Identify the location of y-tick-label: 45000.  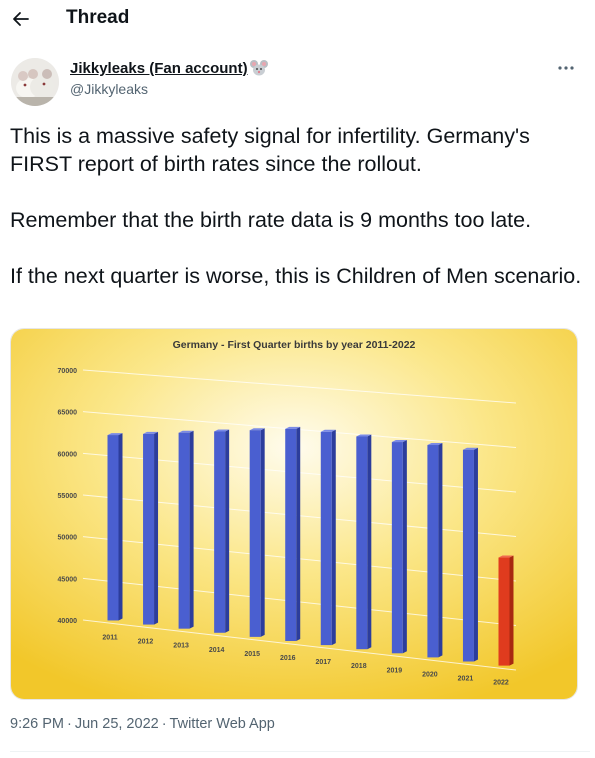
(68, 579).